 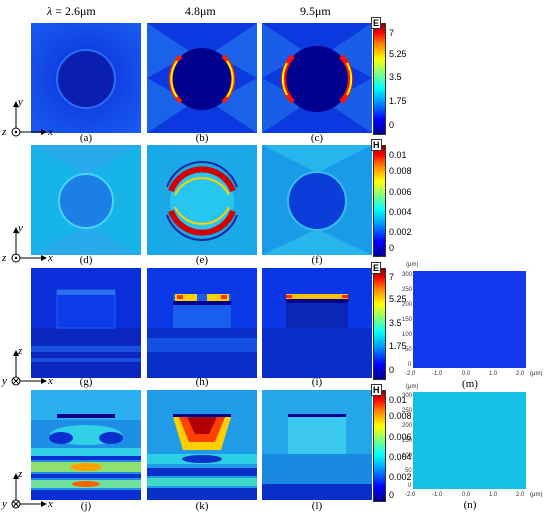 I want to click on caption-h: (h), so click(x=202, y=382).